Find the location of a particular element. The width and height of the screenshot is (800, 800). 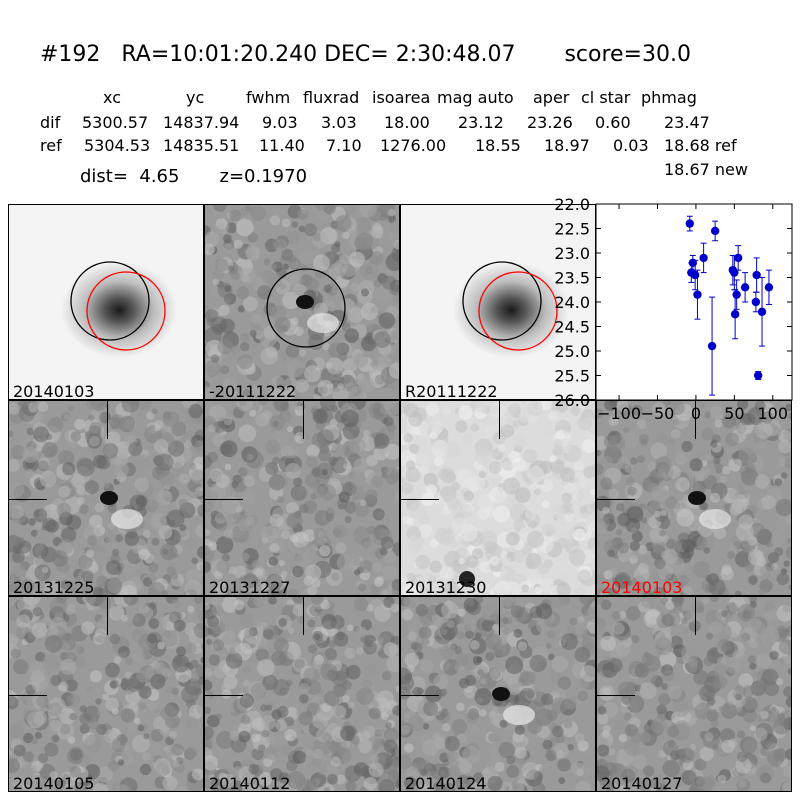

y-tick-label: 23.5 is located at coordinates (572, 278).